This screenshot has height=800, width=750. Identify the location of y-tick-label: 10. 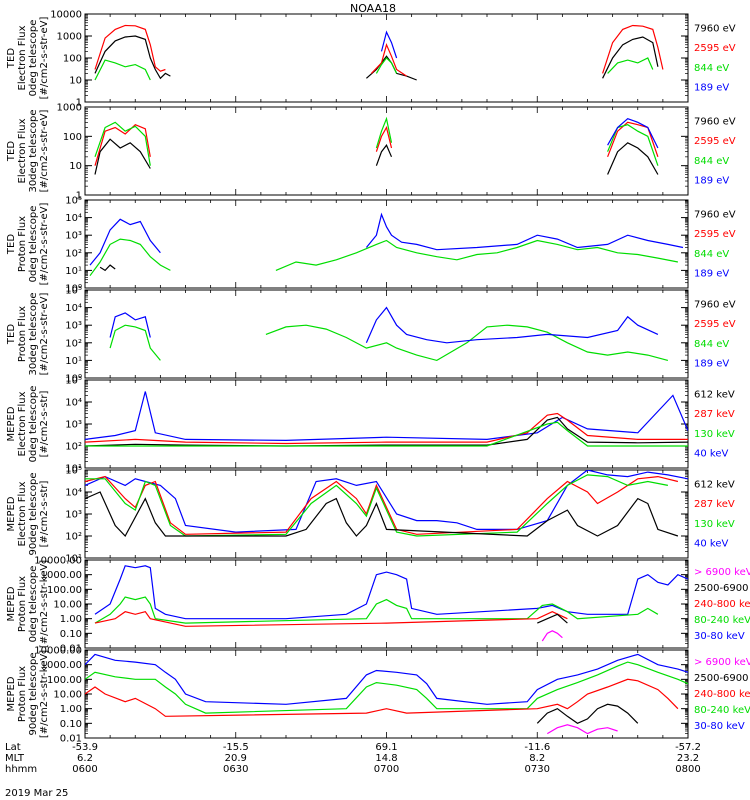
(75, 81).